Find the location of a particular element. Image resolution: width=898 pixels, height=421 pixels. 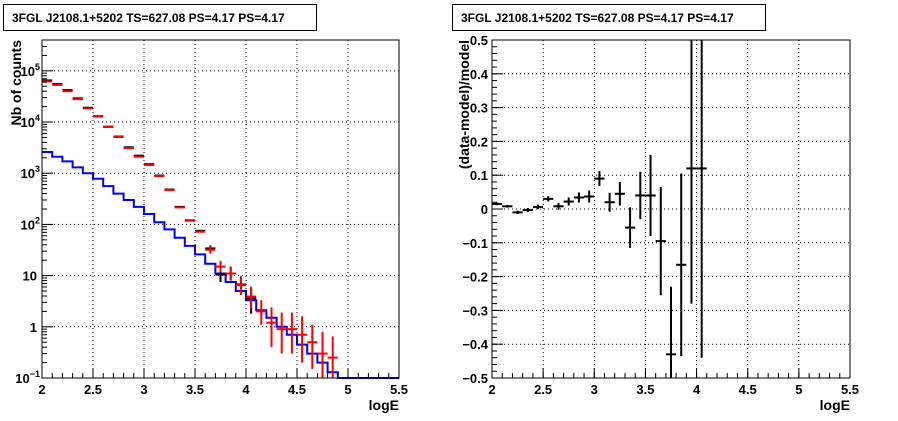

left-y-tick-label: 1 is located at coordinates (33, 327).